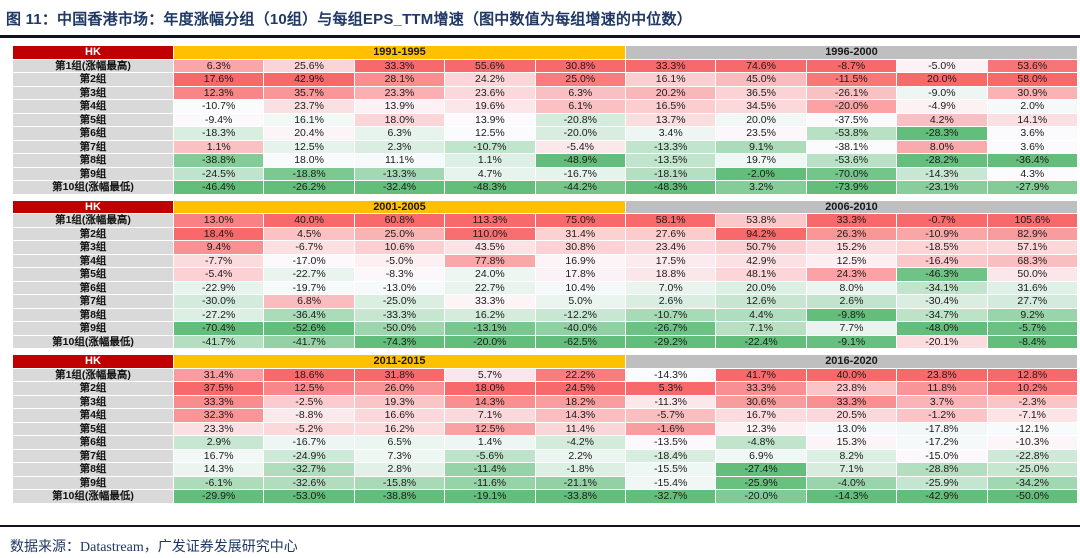  What do you see at coordinates (671, 374) in the screenshot?
I see `value-cell: -14.3%` at bounding box center [671, 374].